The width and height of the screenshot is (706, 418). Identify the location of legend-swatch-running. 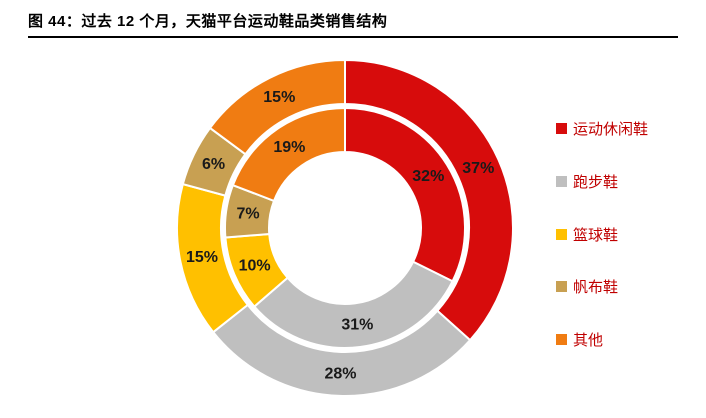
(561, 181).